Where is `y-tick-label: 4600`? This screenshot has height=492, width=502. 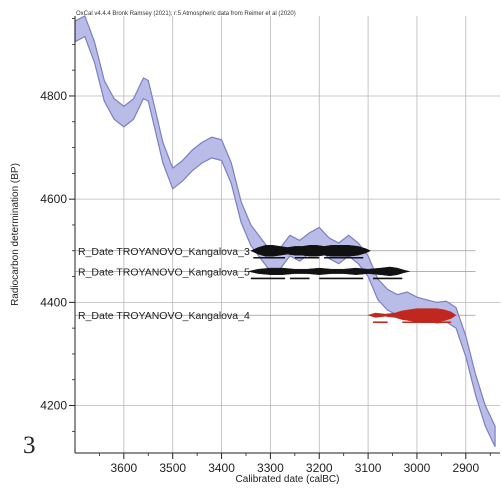
y-tick-label: 4600 is located at coordinates (53, 199).